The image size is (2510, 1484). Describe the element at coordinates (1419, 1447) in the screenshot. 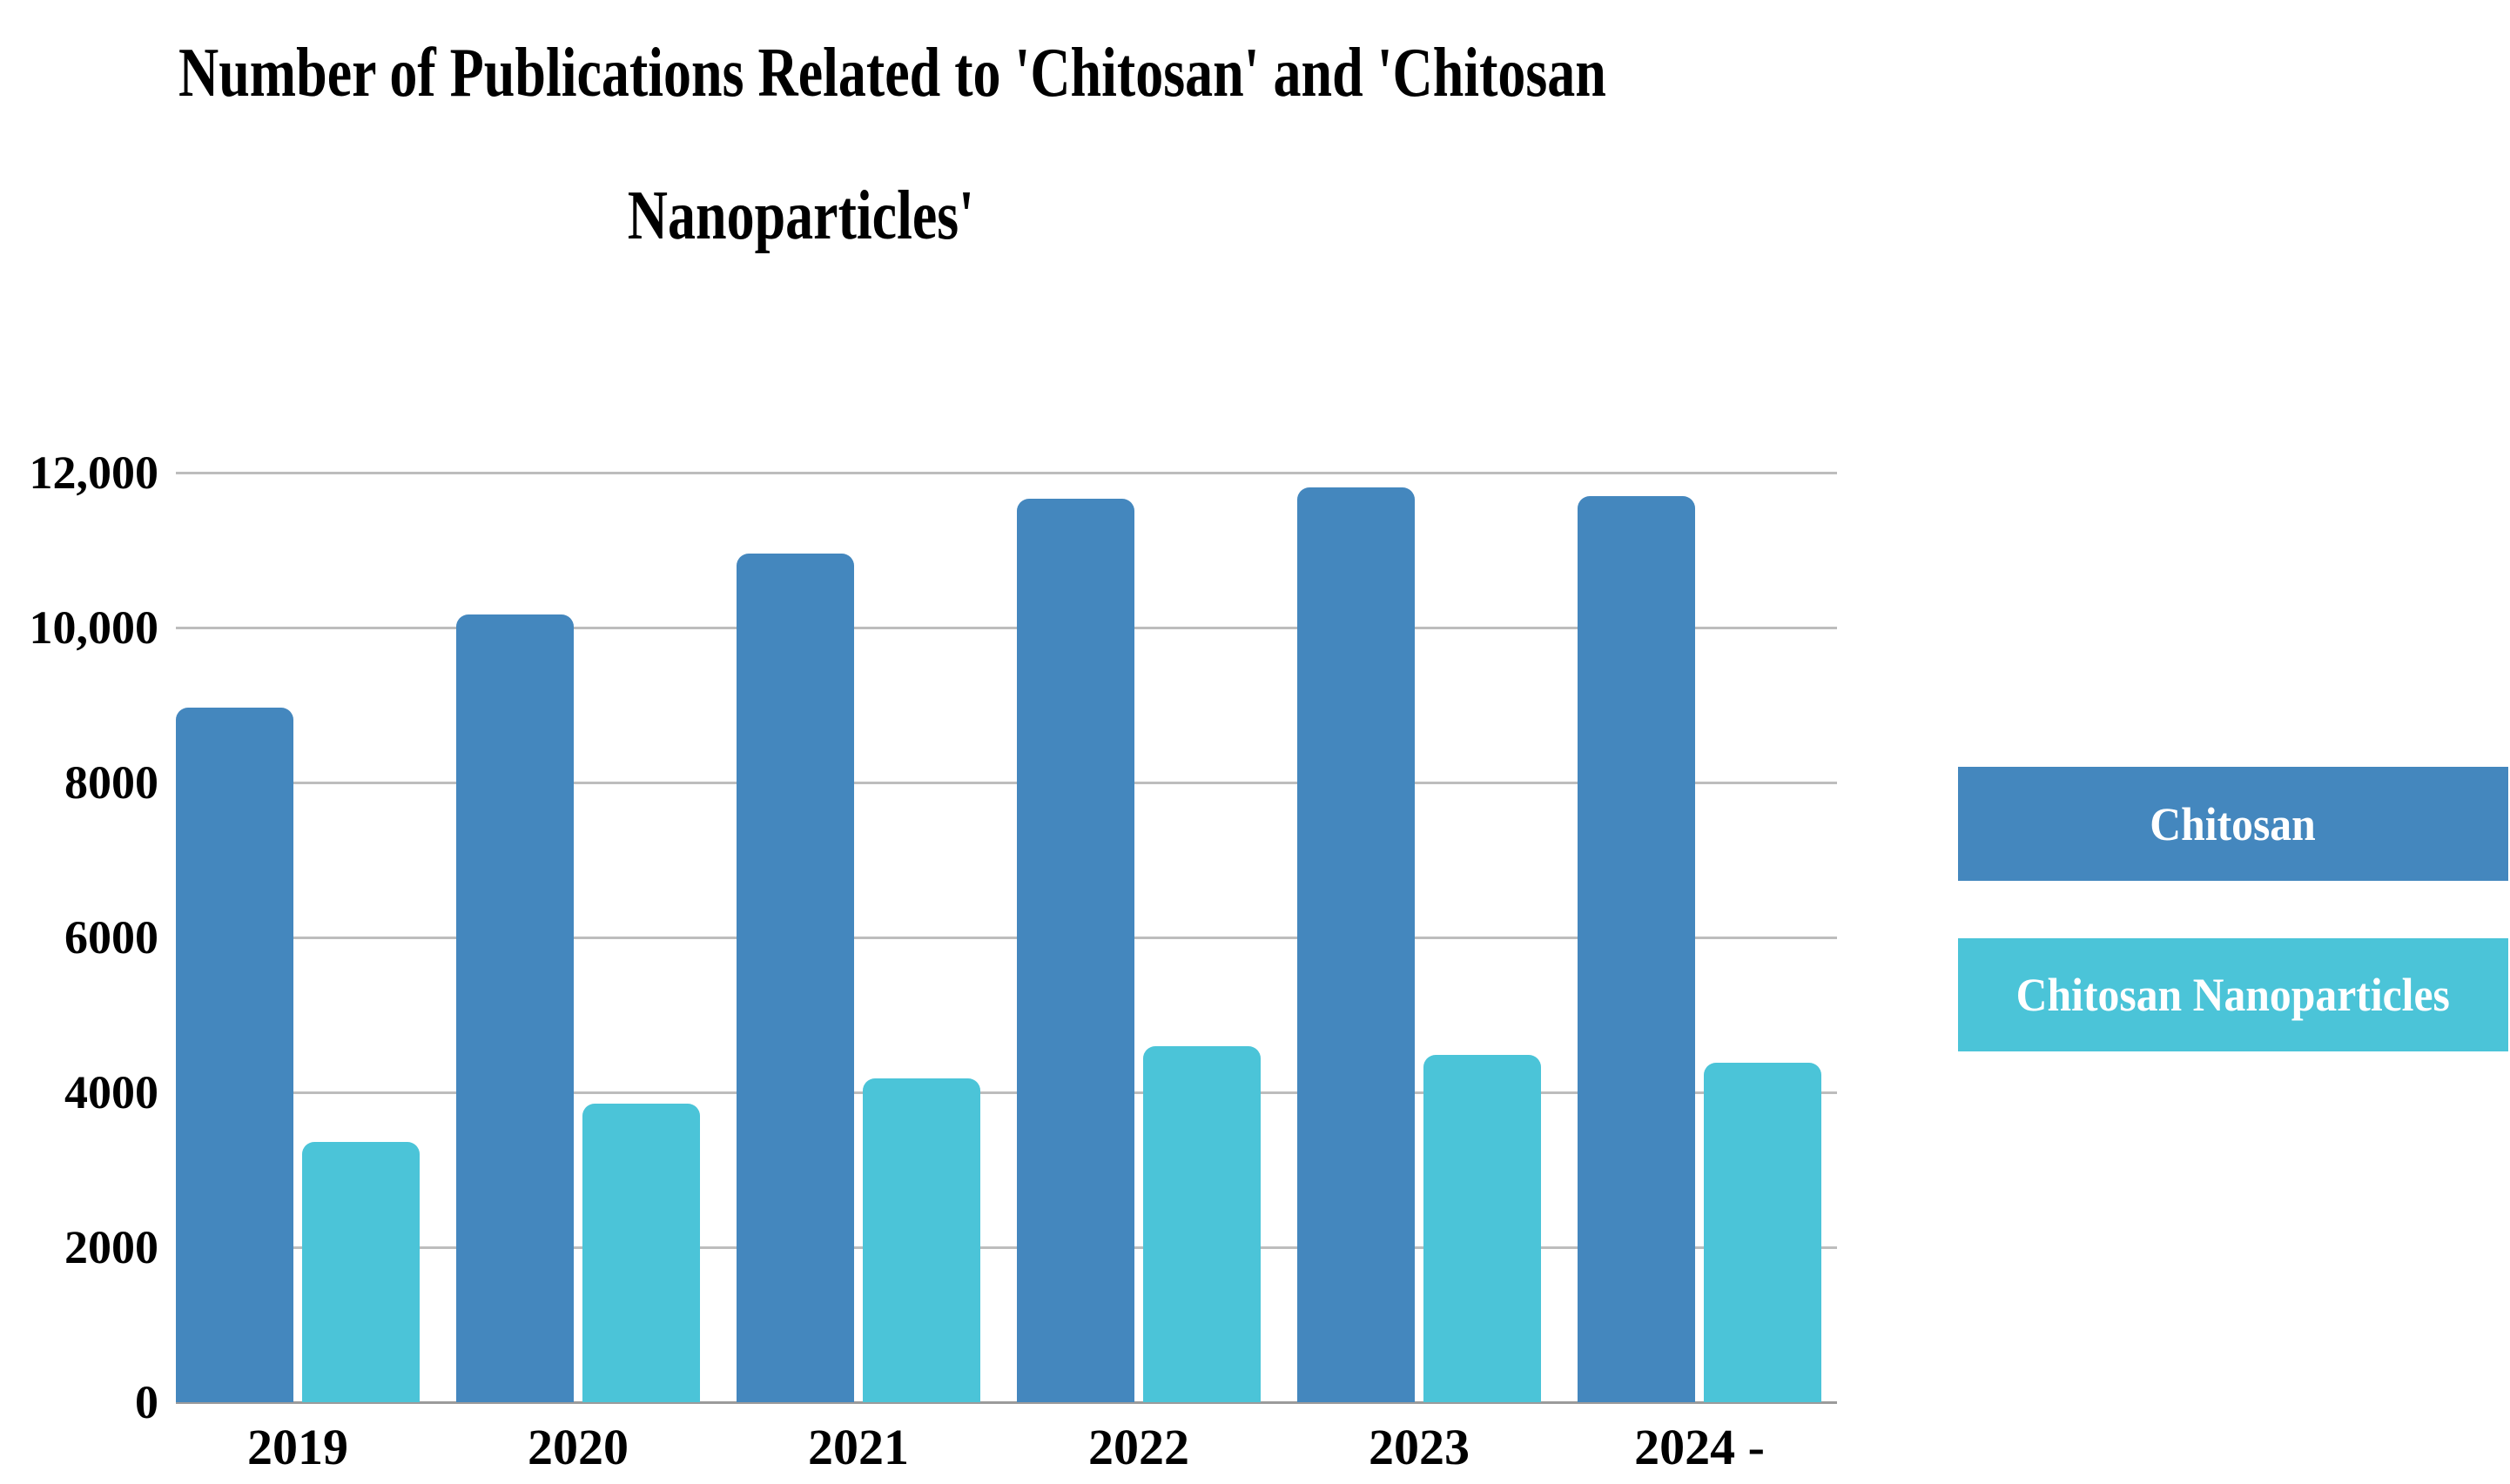

I see `x-axis-label-2023: 2023` at that location.